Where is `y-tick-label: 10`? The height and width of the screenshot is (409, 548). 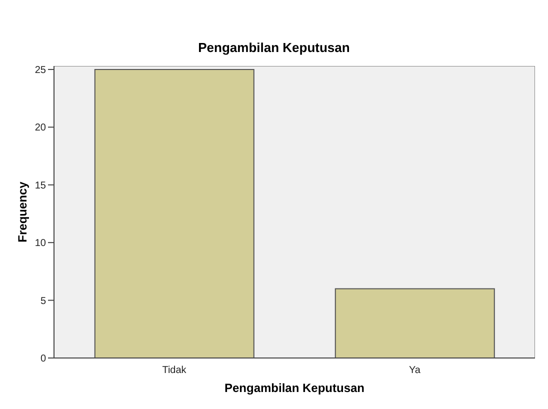 y-tick-label: 10 is located at coordinates (40, 244).